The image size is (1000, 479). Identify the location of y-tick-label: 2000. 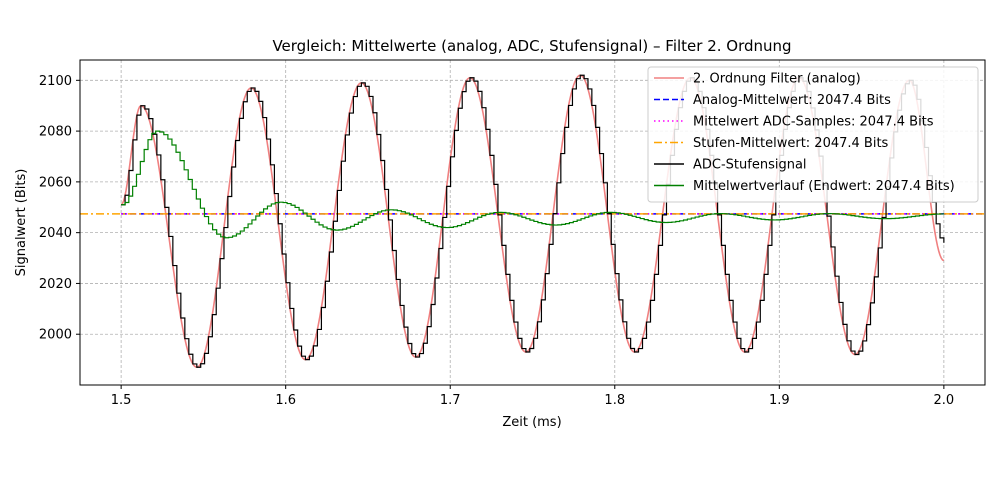
(55, 335).